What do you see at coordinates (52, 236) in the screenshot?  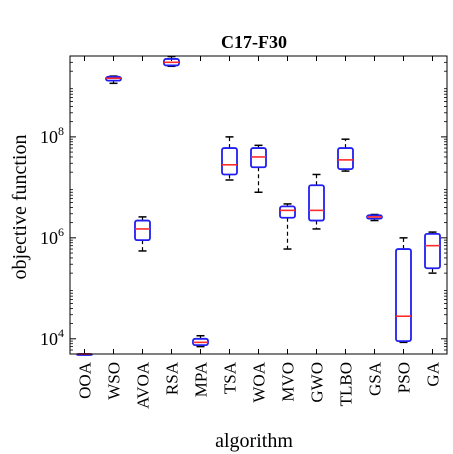 I see `y-tick-label: 10⁶` at bounding box center [52, 236].